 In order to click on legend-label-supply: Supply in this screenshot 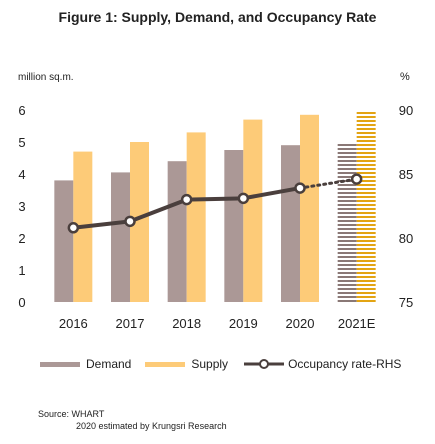, I will do `click(210, 364)`.